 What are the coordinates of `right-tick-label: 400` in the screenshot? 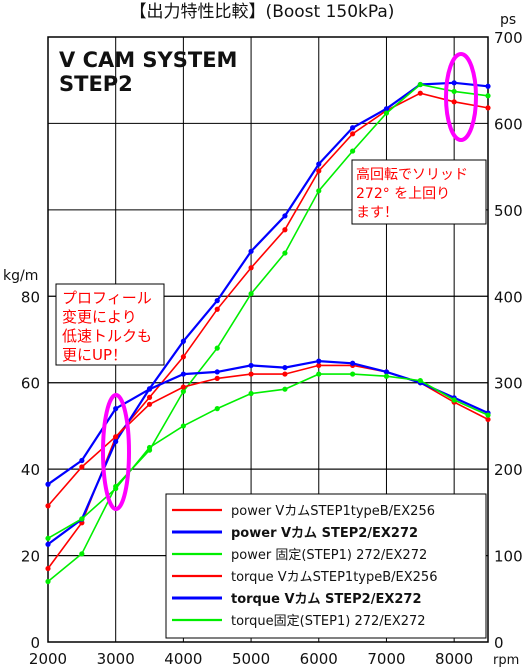 It's located at (508, 297).